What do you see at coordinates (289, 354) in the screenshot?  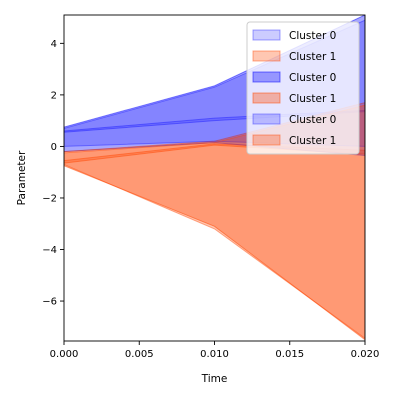 I see `x-tick-label: 0.015` at bounding box center [289, 354].